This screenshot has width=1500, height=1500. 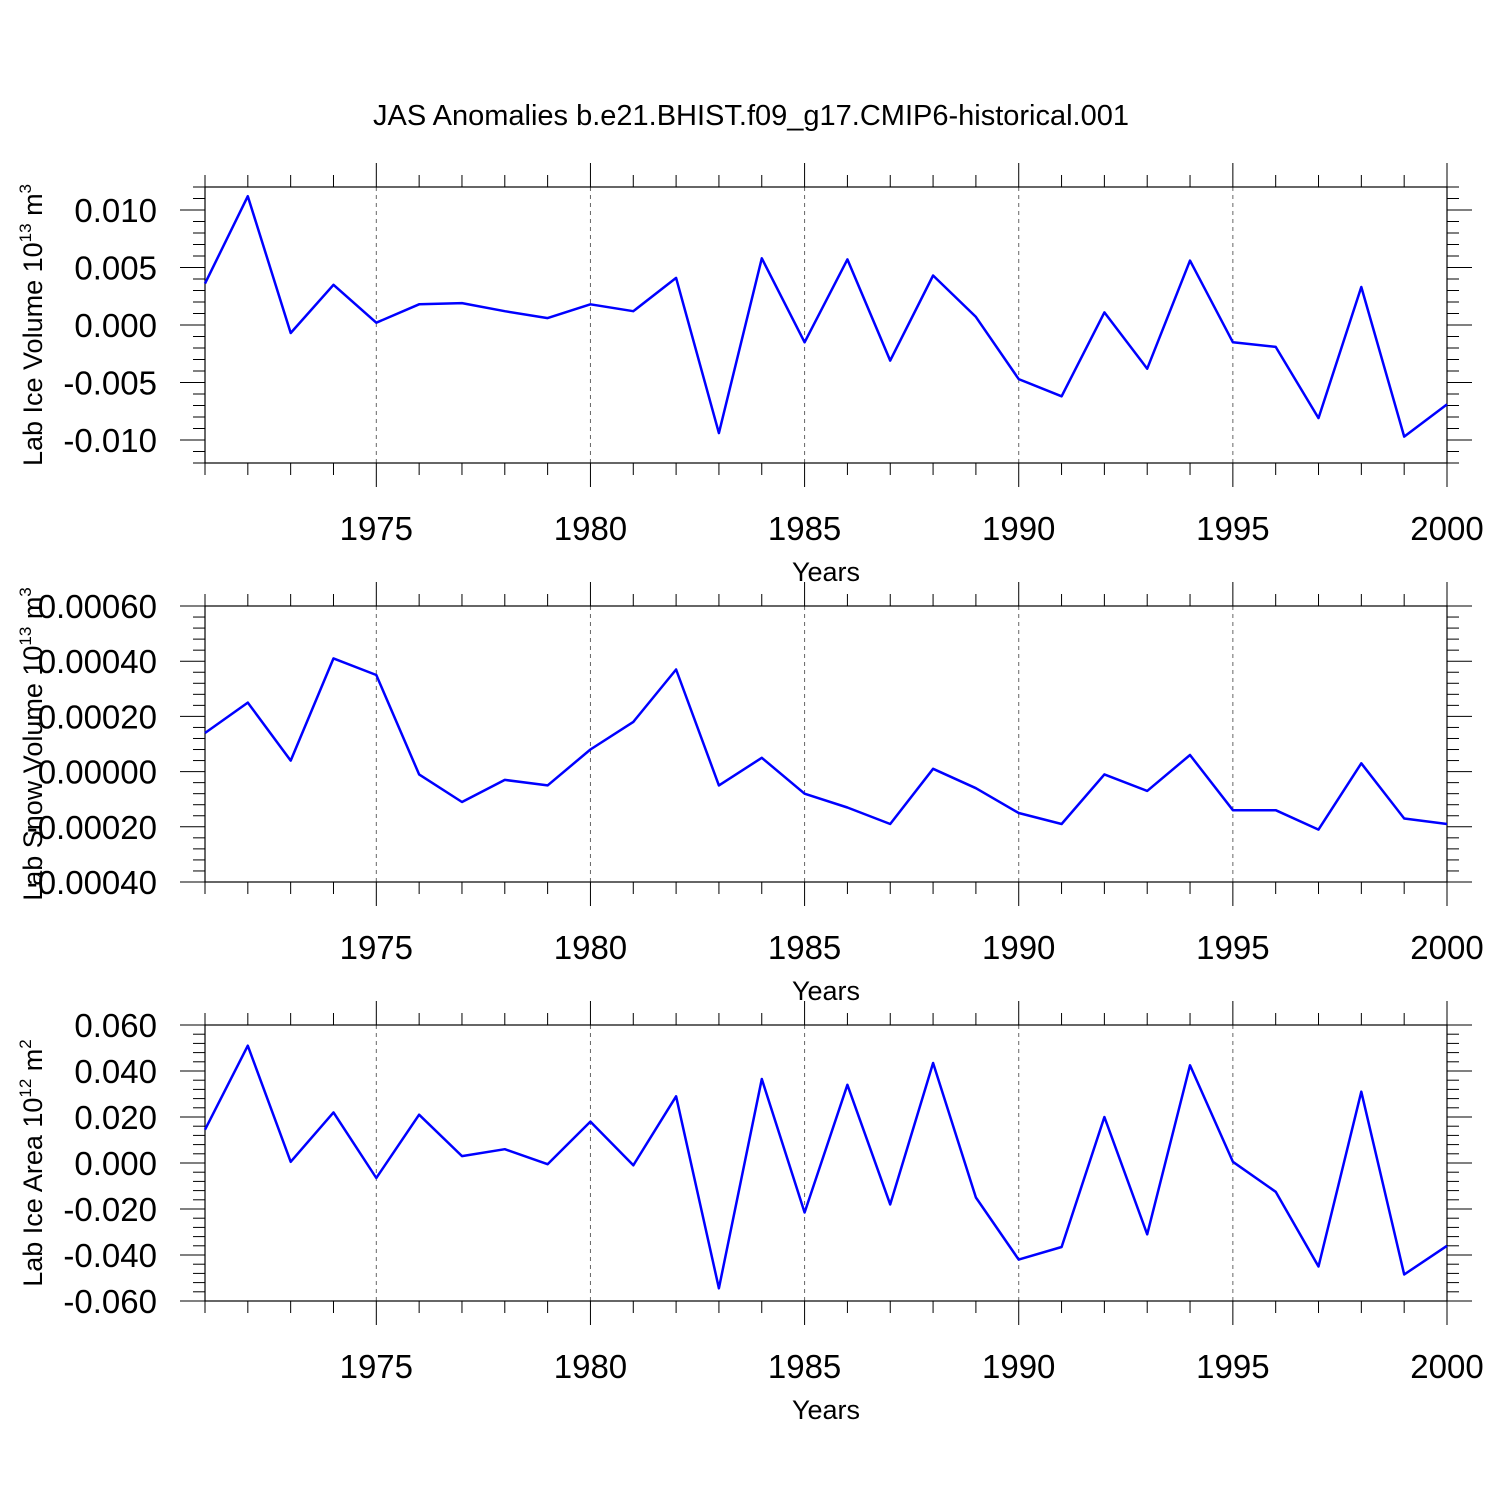 I want to click on y-tick-label: 0.005, so click(x=115, y=268).